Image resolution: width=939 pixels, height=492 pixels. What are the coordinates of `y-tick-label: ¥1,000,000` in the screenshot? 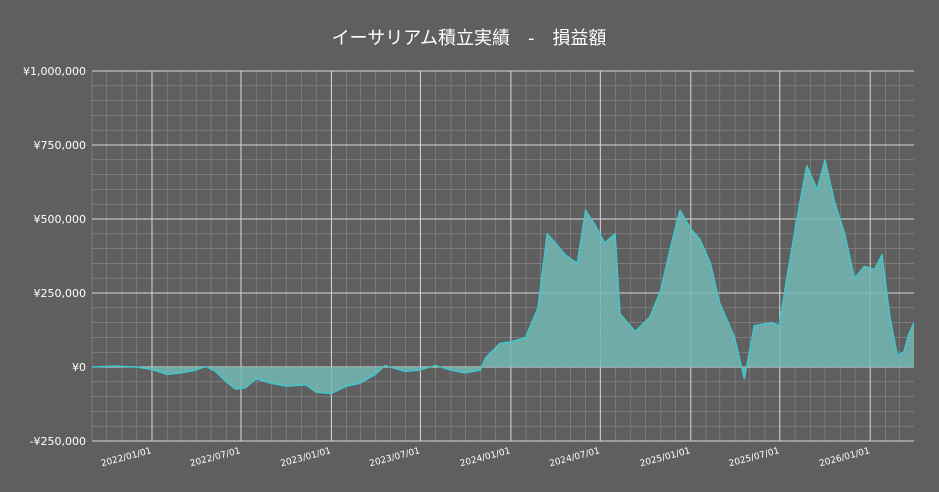 It's located at (54, 71).